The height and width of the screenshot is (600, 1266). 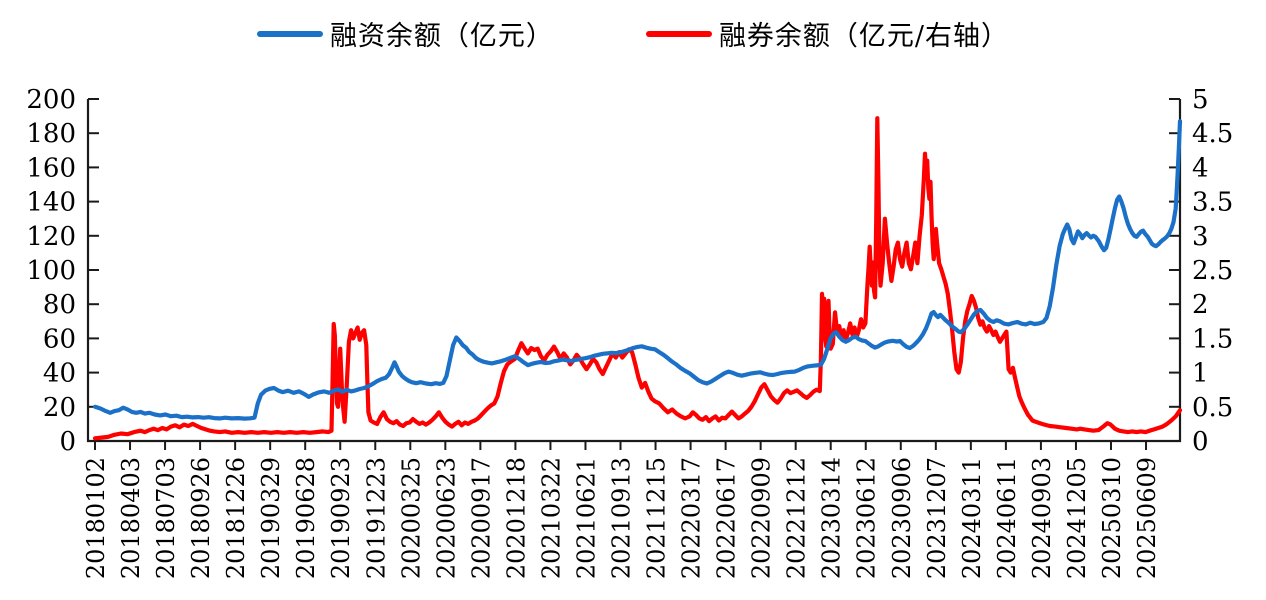 I want to click on x-axis-tick-label: 20241205, so click(x=1077, y=518).